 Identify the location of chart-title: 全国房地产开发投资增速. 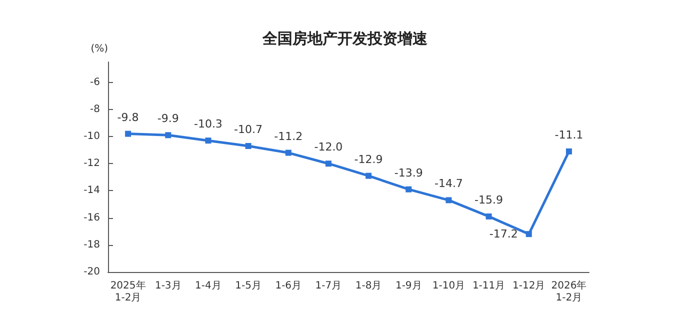
(345, 39).